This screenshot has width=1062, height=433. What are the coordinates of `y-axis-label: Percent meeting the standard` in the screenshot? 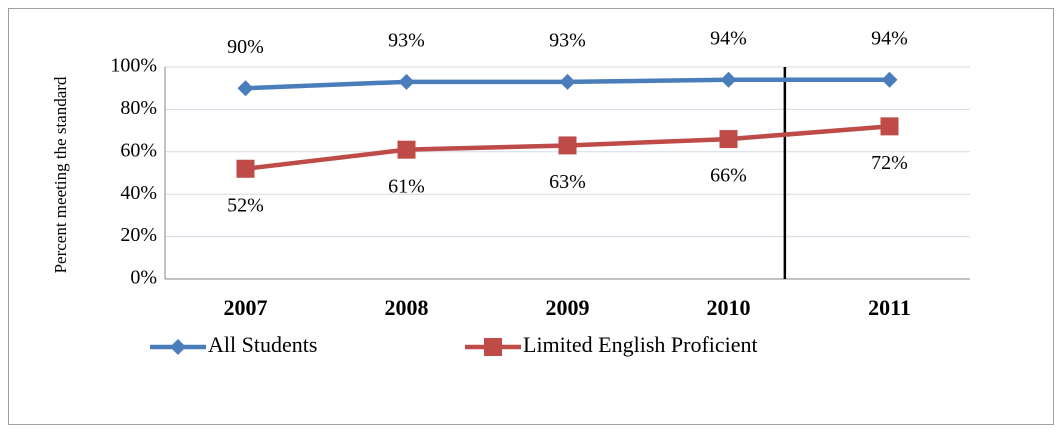 It's located at (60, 174).